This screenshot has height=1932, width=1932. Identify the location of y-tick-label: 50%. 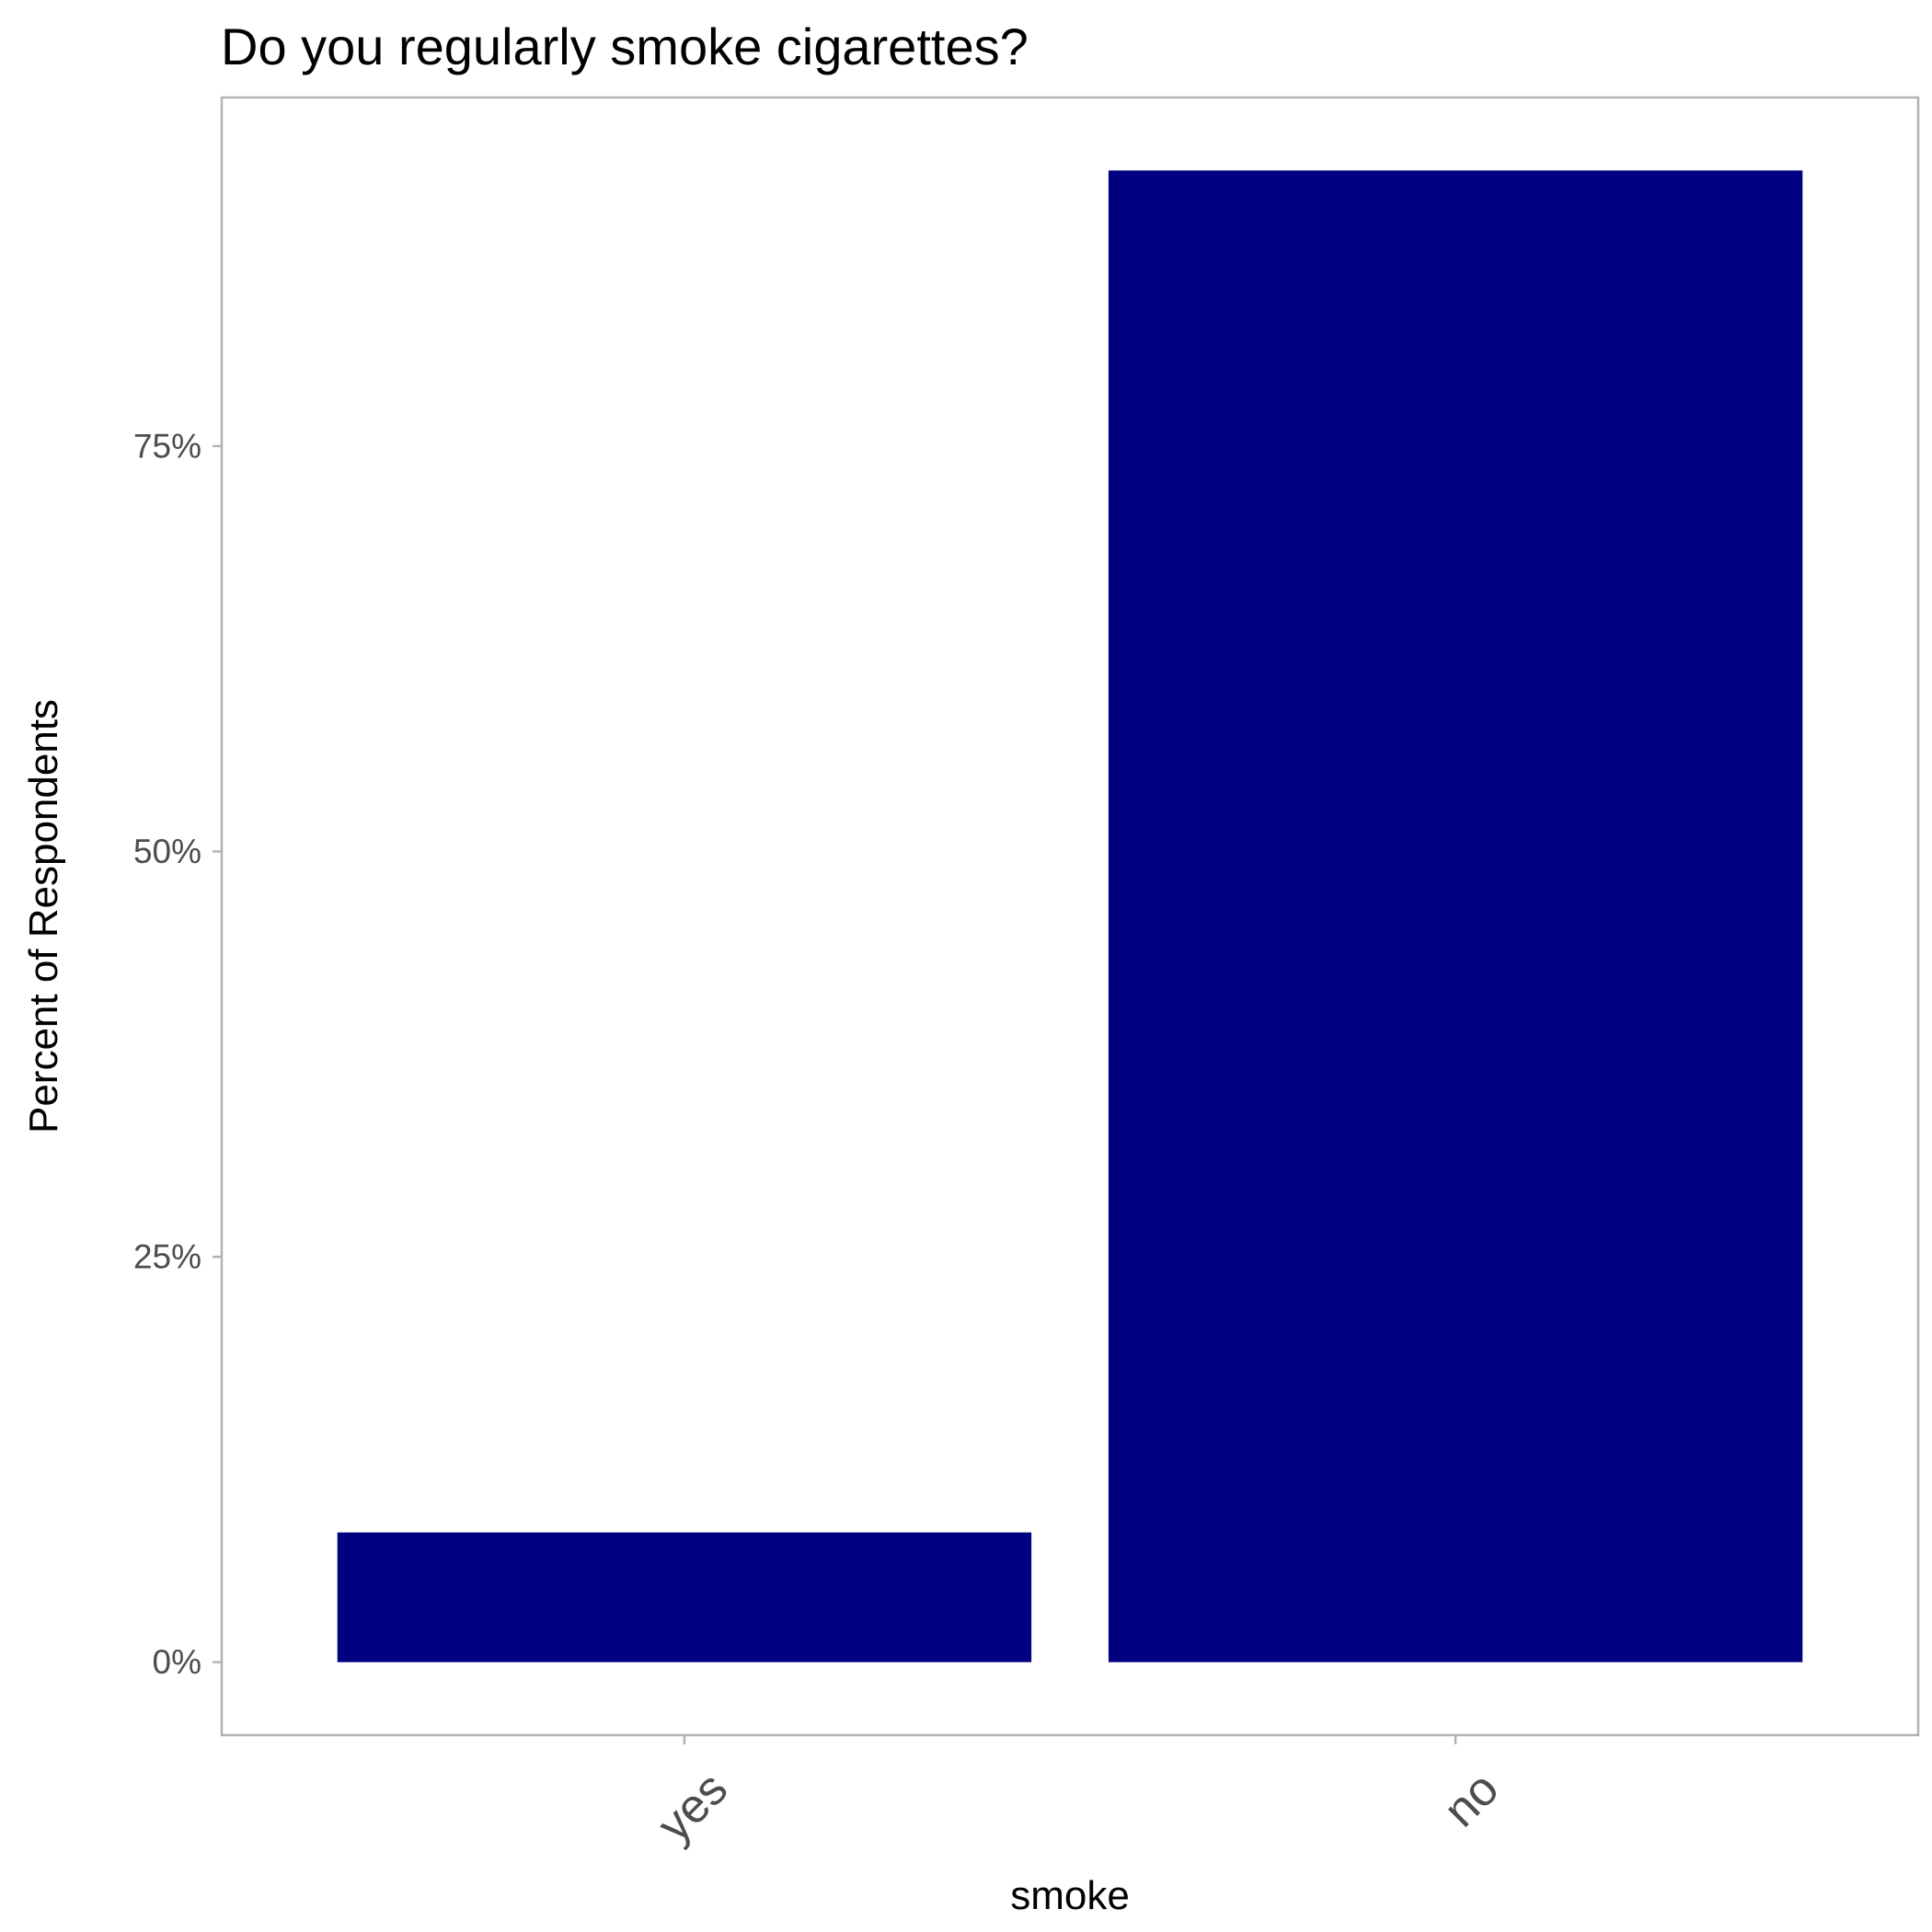
(167, 851).